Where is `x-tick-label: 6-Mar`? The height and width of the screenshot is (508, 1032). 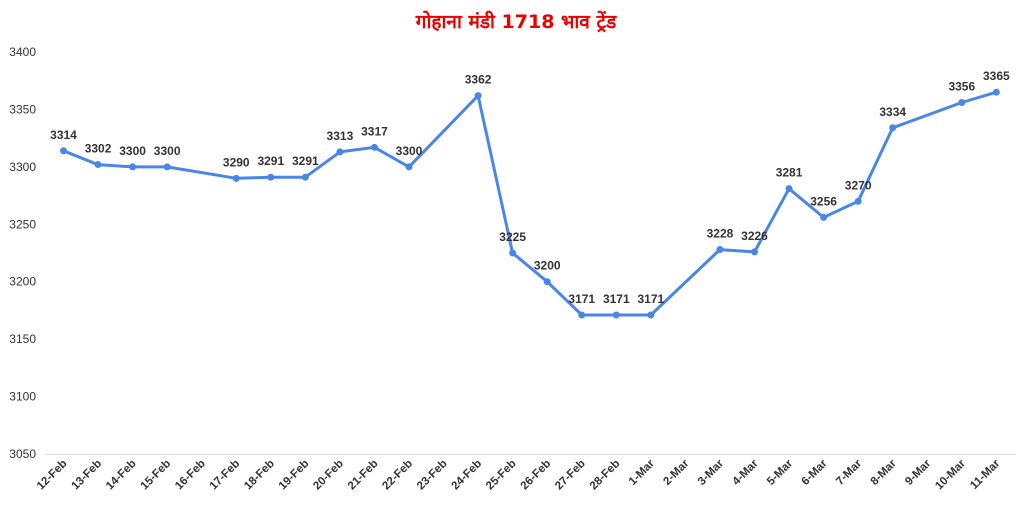 x-tick-label: 6-Mar is located at coordinates (815, 472).